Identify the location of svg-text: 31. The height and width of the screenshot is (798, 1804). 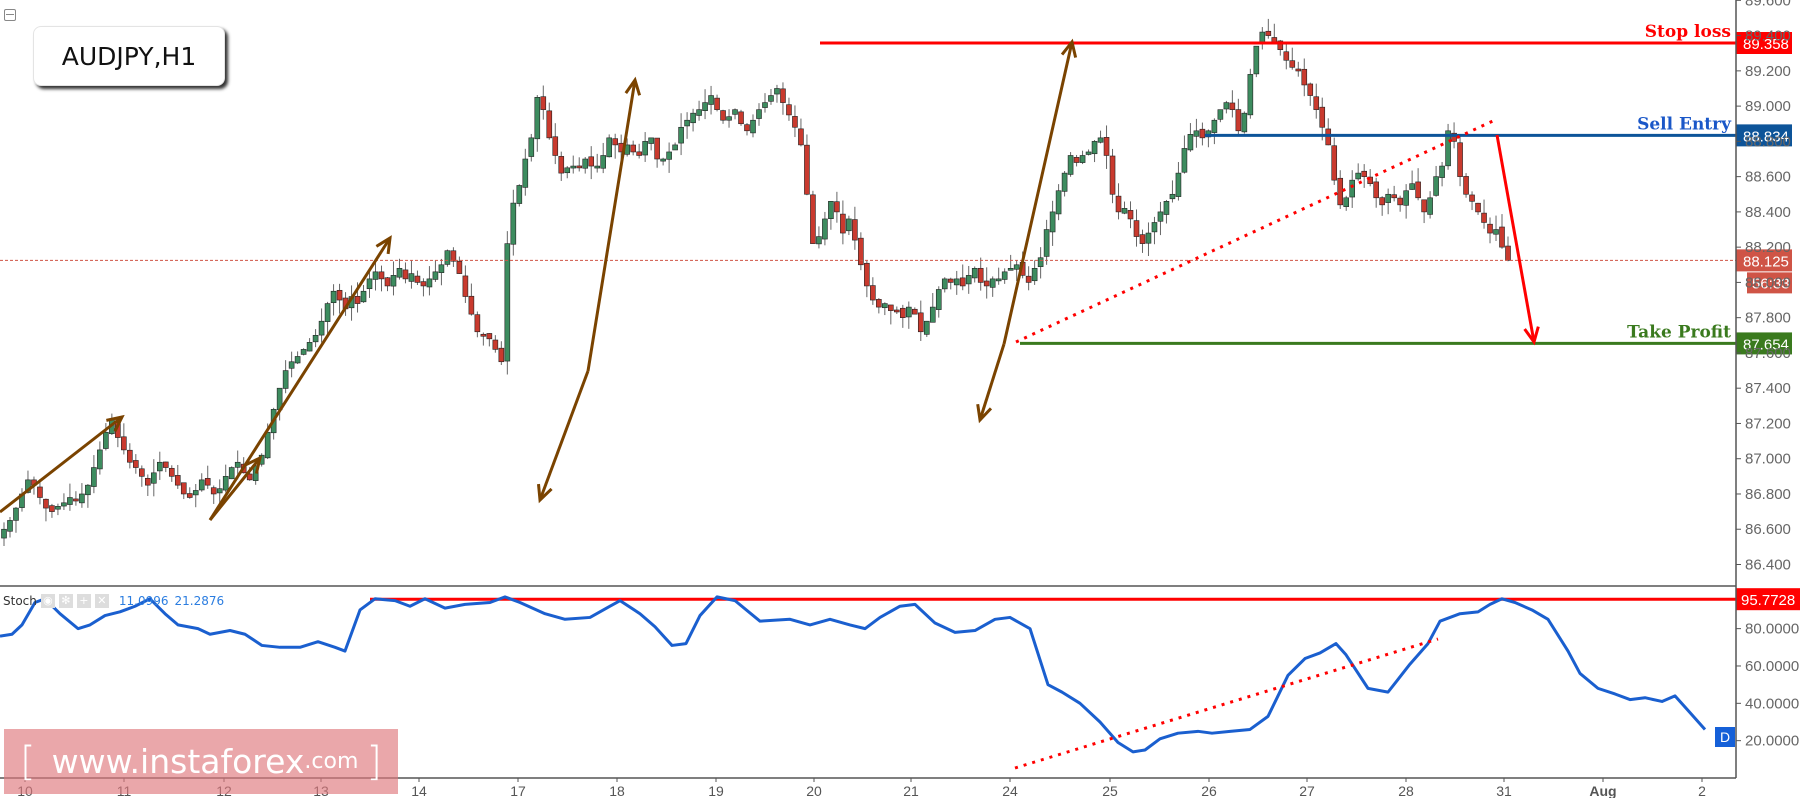
(1504, 790).